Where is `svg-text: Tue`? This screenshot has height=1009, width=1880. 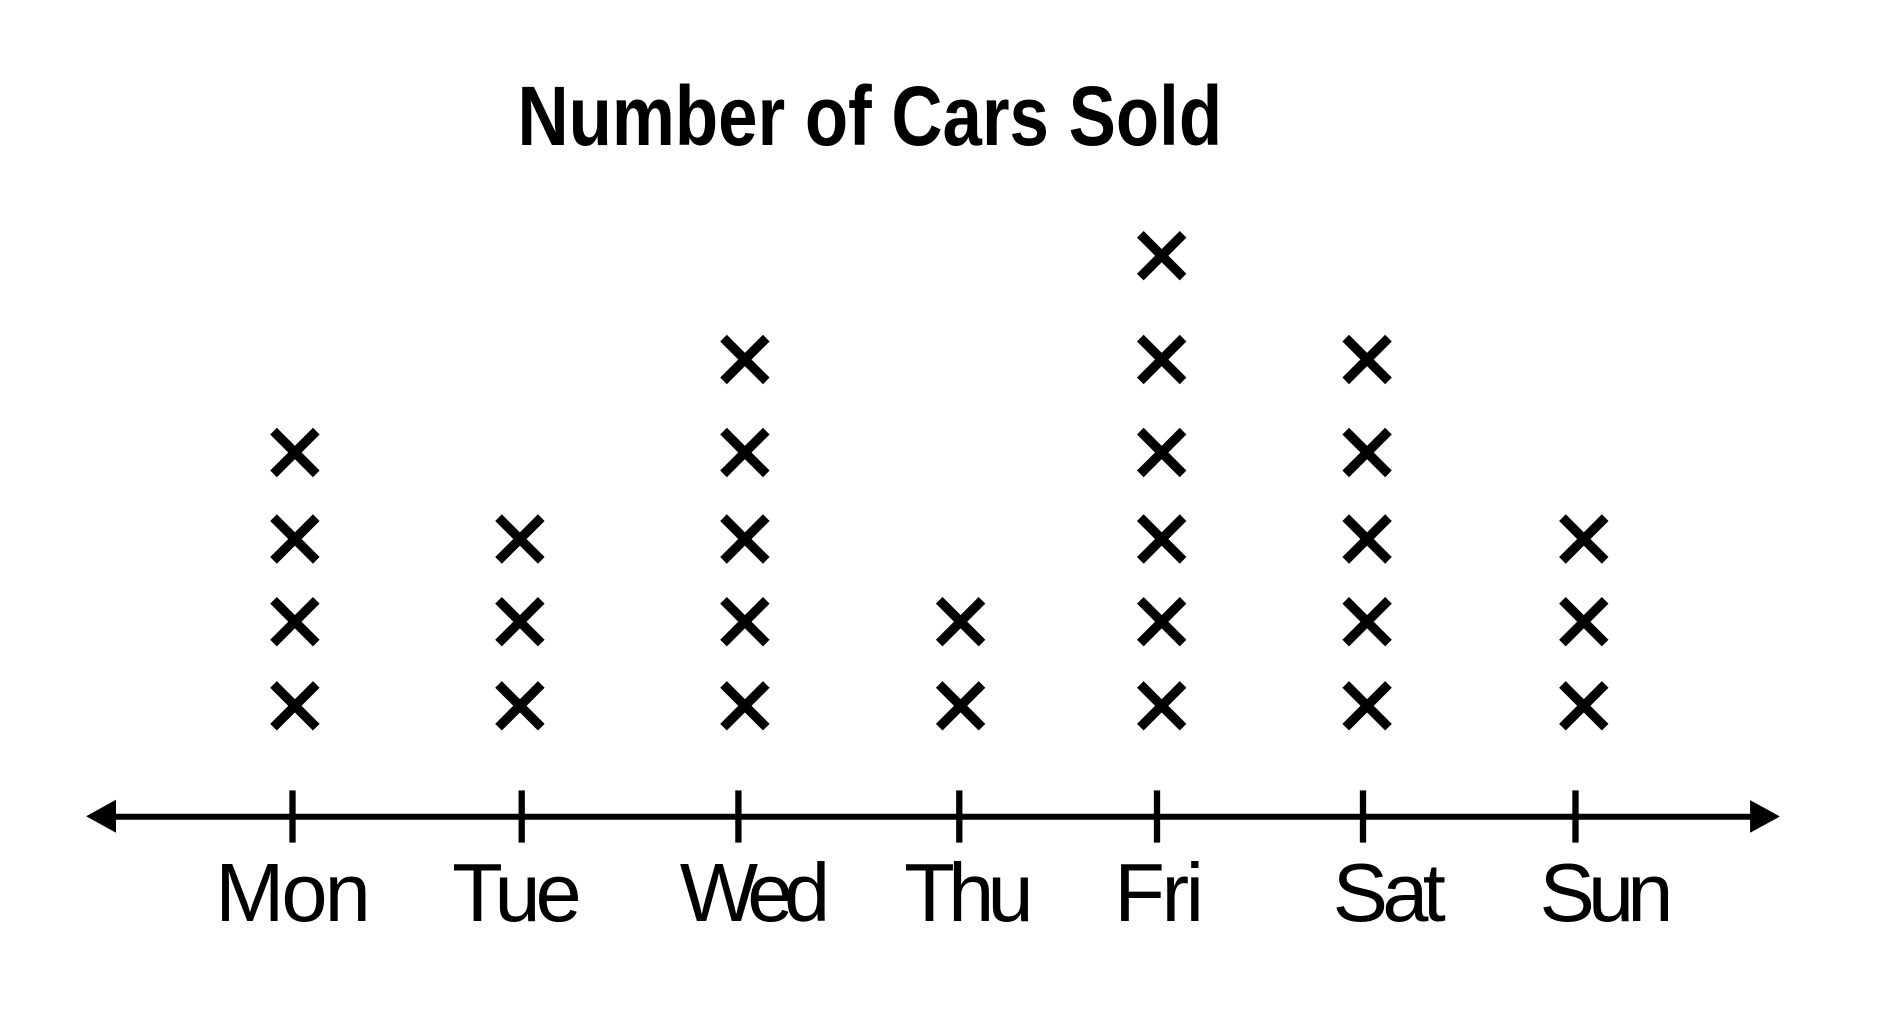
svg-text: Tue is located at coordinates (517, 892).